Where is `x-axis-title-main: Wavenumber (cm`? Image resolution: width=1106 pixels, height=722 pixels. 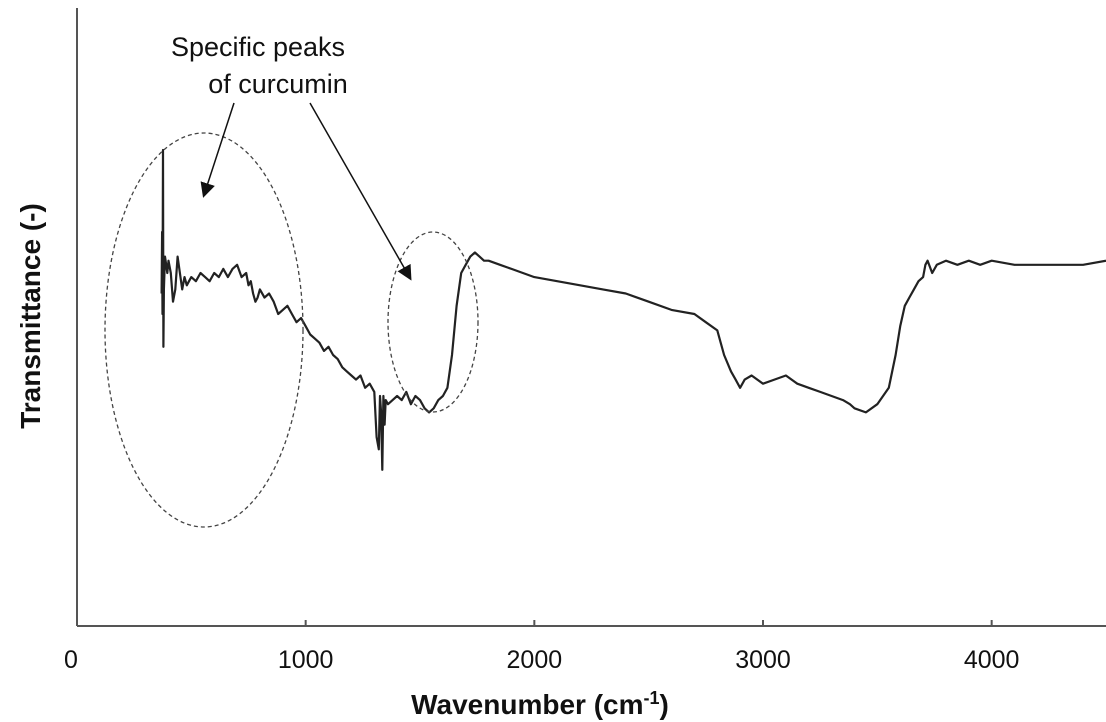 x-axis-title-main: Wavenumber (cm is located at coordinates (527, 704).